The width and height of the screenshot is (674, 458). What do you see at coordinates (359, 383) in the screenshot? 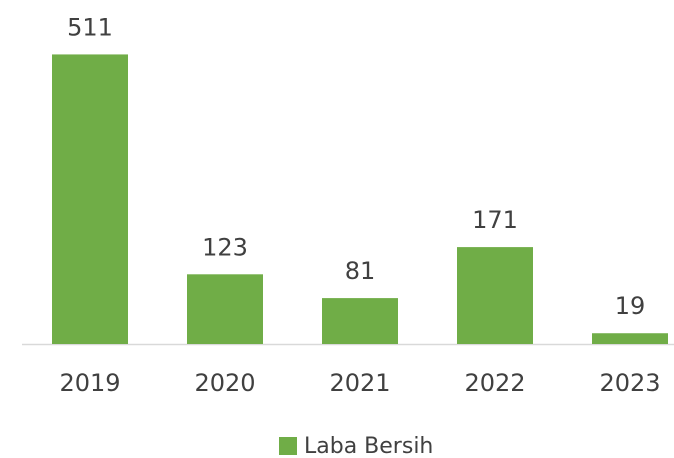
I see `x-tick-label: 2021` at bounding box center [359, 383].